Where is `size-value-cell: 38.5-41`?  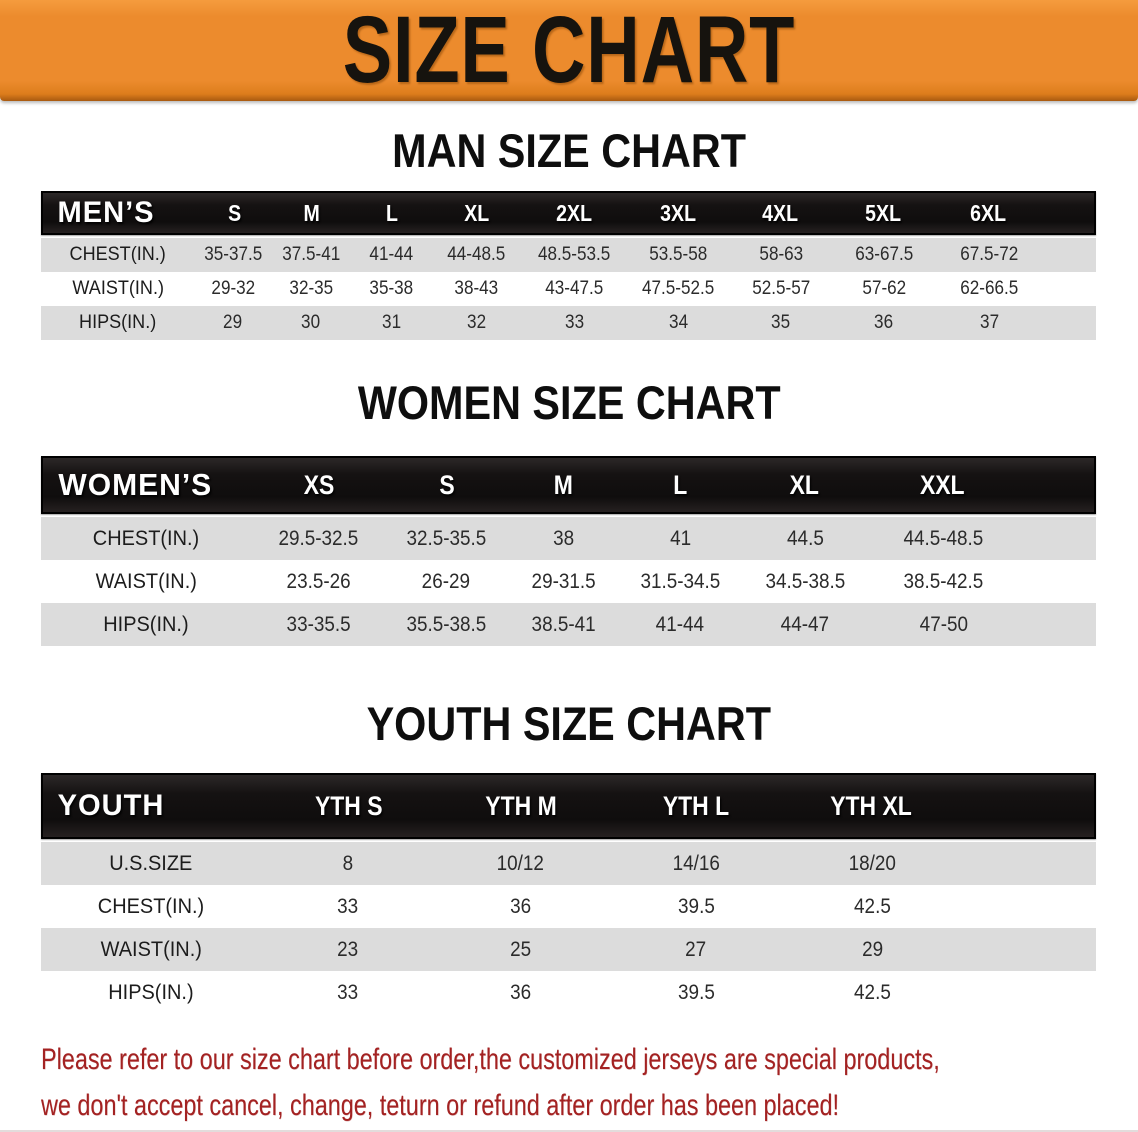 size-value-cell: 38.5-41 is located at coordinates (563, 625).